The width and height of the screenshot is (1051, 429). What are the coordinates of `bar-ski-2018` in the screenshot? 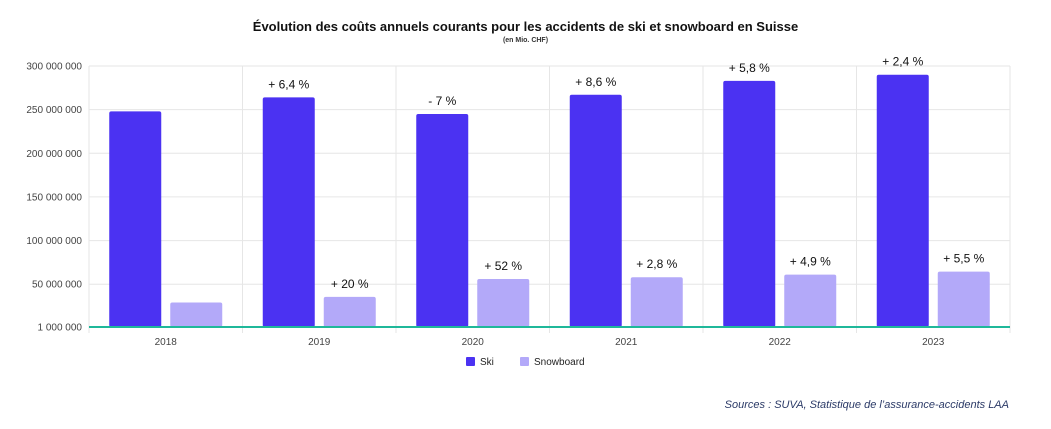 It's located at (135, 219).